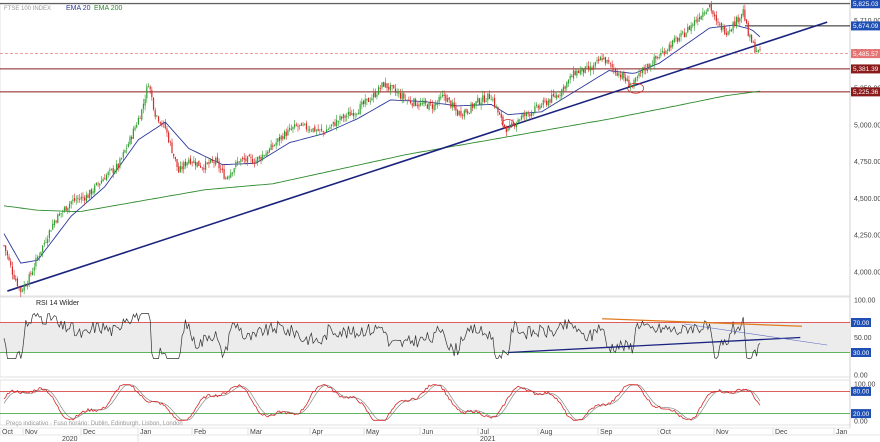 The height and width of the screenshot is (442, 880). What do you see at coordinates (756, 334) in the screenshot?
I see `rsi-trend-thin` at bounding box center [756, 334].